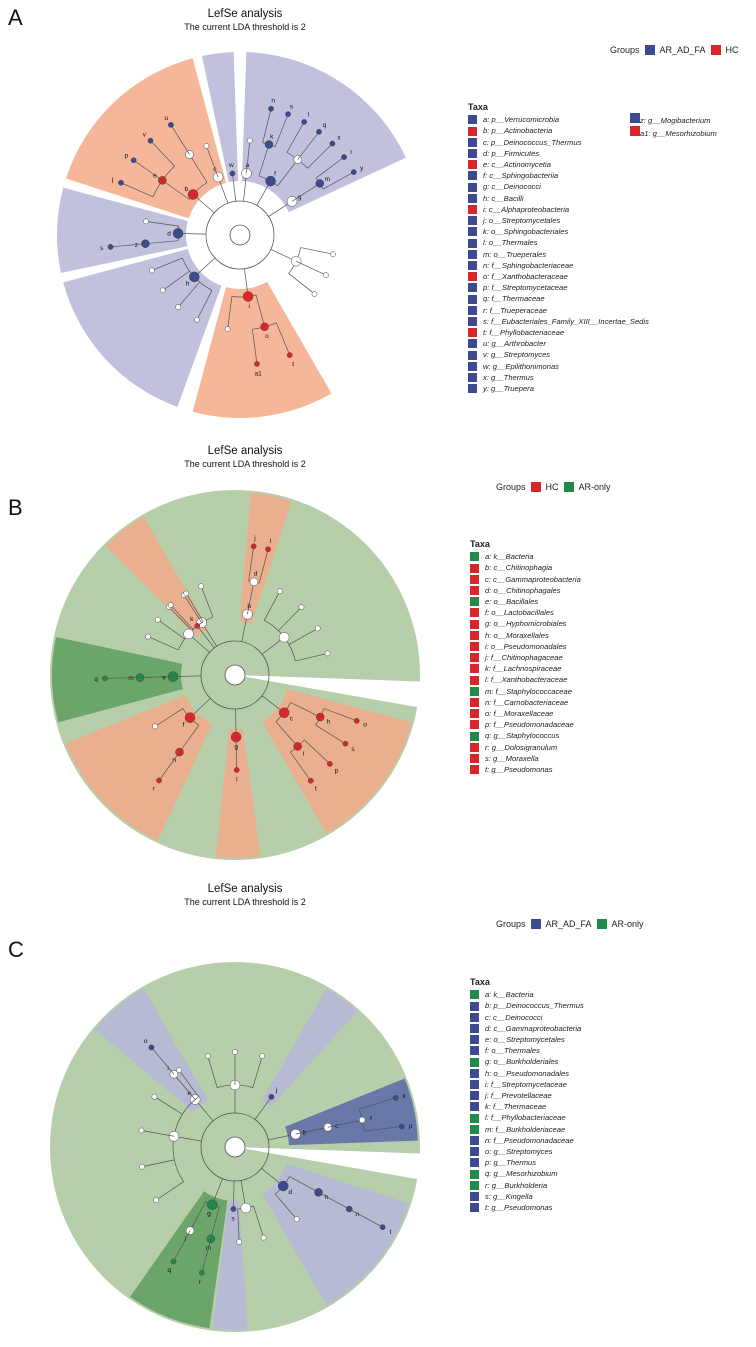 Image resolution: width=756 pixels, height=1347 pixels. What do you see at coordinates (16, 950) in the screenshot?
I see `panel-letter: C` at bounding box center [16, 950].